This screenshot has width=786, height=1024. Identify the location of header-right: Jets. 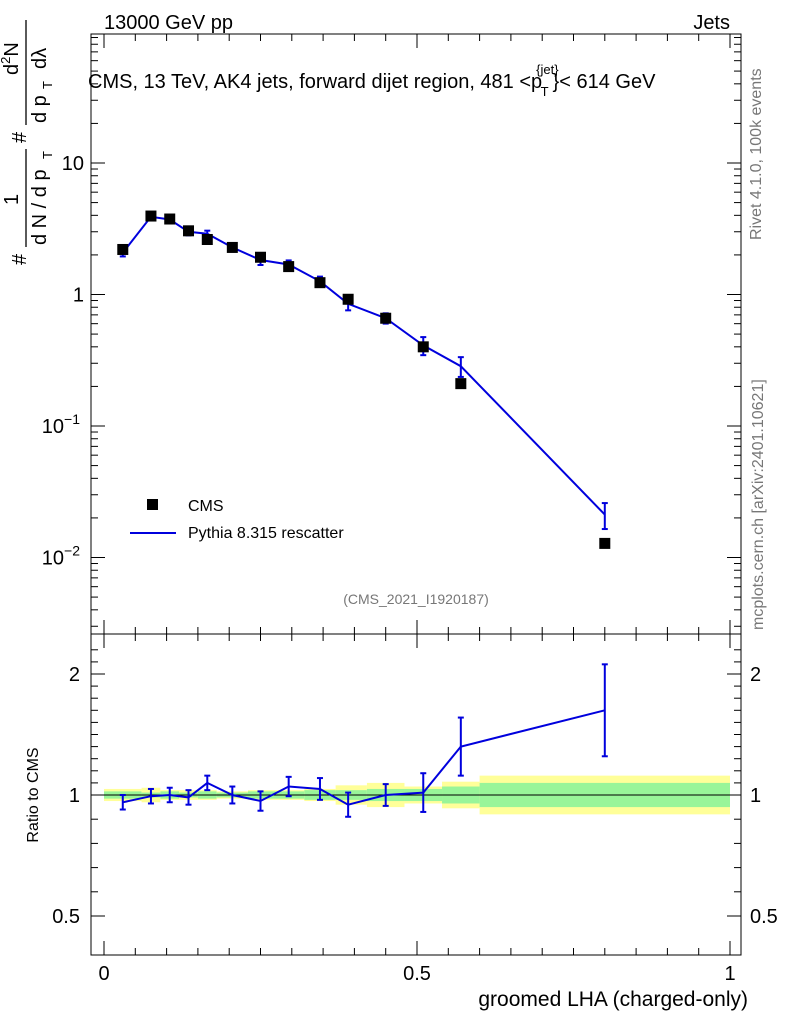
(711, 23).